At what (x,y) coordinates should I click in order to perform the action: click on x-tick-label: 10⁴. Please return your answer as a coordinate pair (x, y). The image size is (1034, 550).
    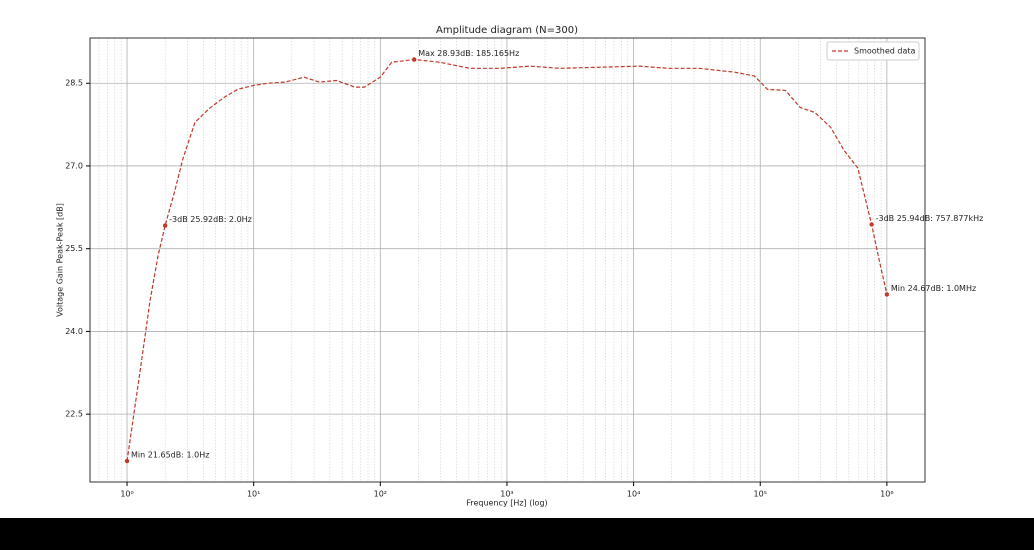
    Looking at the image, I should click on (633, 494).